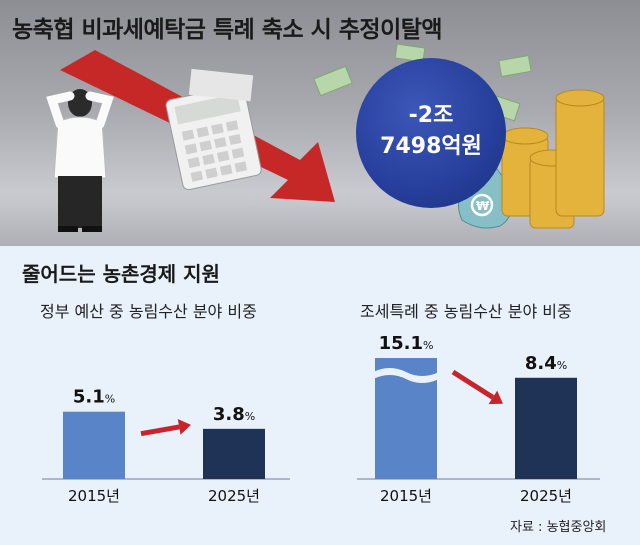  What do you see at coordinates (234, 414) in the screenshot?
I see `data-label: 3.8%` at bounding box center [234, 414].